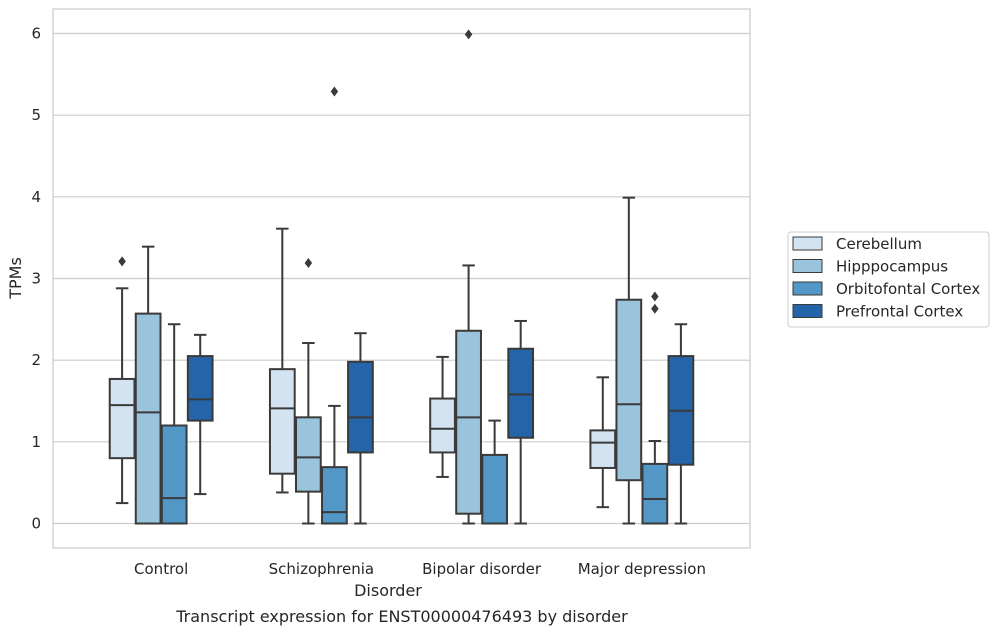 This screenshot has height=634, width=999. Describe the element at coordinates (36, 197) in the screenshot. I see `y-tick-label: 4` at that location.